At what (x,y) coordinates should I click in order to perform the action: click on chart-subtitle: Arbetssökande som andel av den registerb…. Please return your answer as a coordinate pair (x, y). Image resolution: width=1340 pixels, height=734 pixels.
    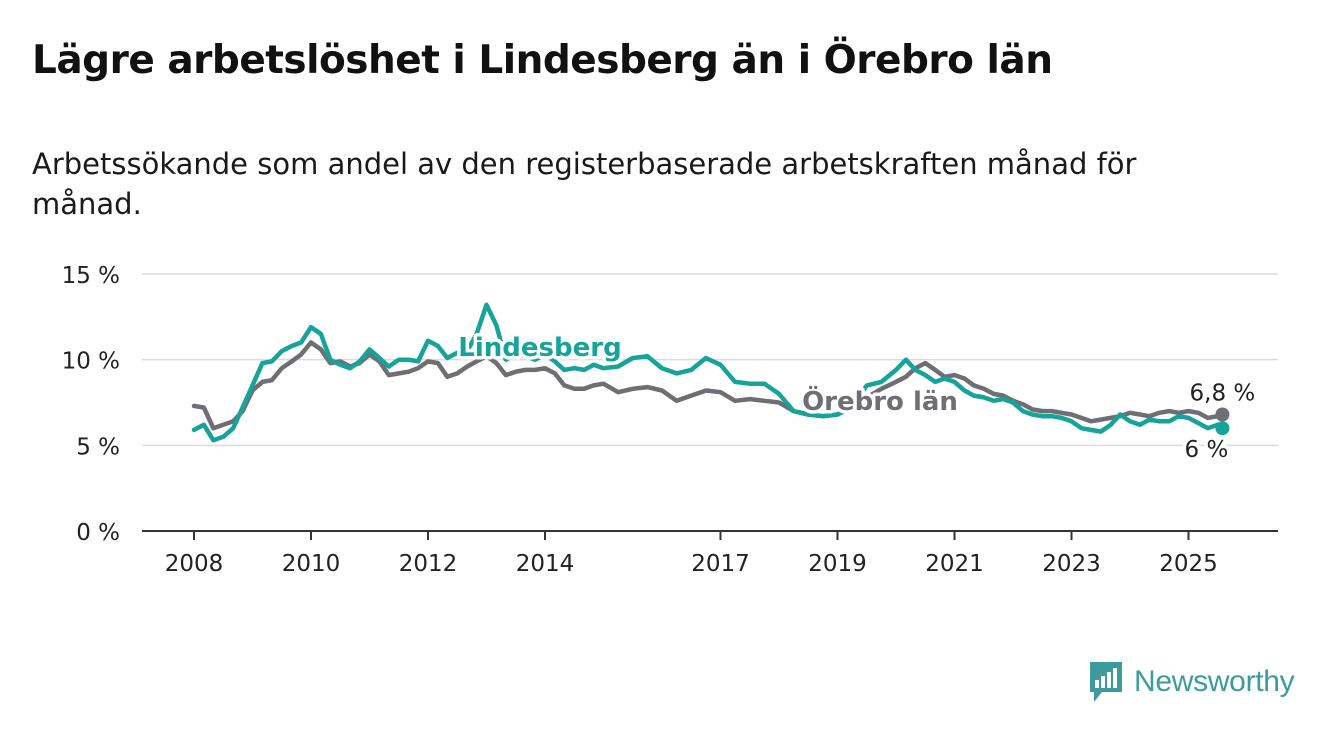
    Looking at the image, I should click on (584, 184).